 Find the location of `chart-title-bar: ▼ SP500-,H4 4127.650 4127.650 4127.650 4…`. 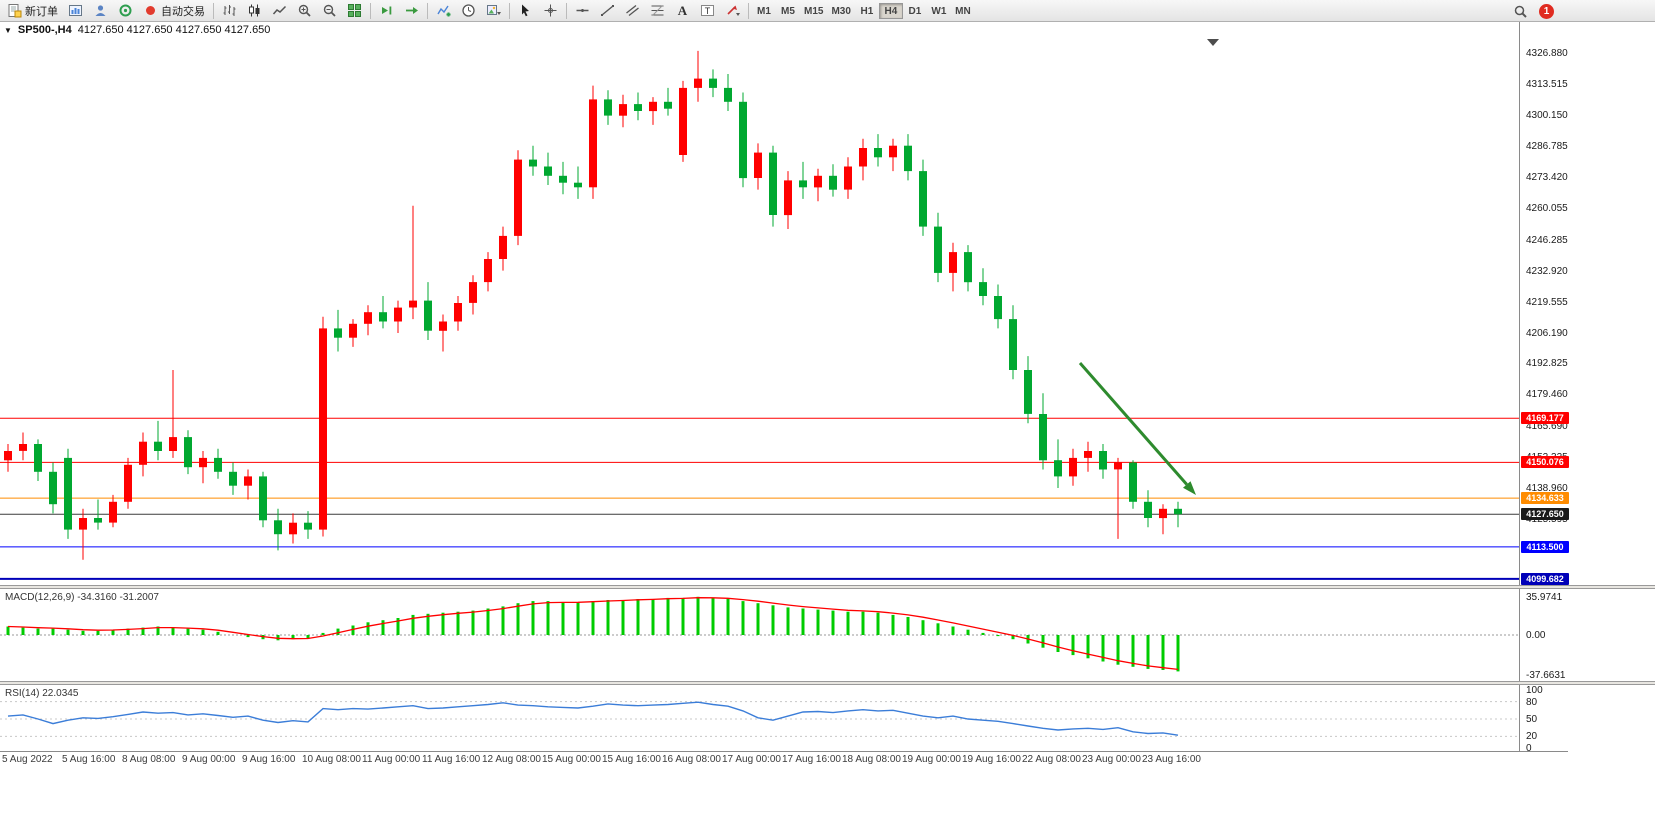

chart-title-bar: ▼ SP500-,H4 4127.650 4127.650 4127.650 4… is located at coordinates (137, 30).